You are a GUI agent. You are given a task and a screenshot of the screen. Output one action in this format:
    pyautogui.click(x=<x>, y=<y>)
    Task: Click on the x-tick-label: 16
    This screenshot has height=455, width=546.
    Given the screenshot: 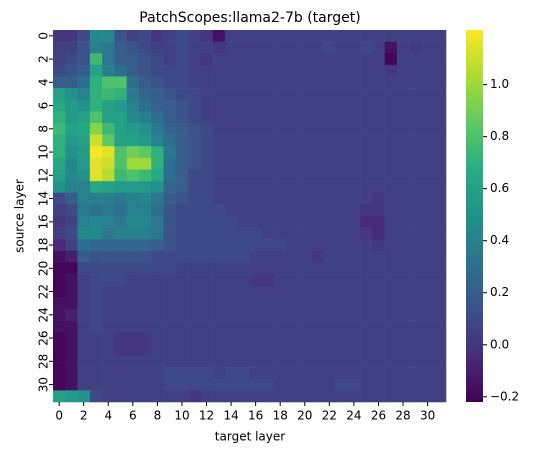 What is the action you would take?
    pyautogui.click(x=255, y=416)
    